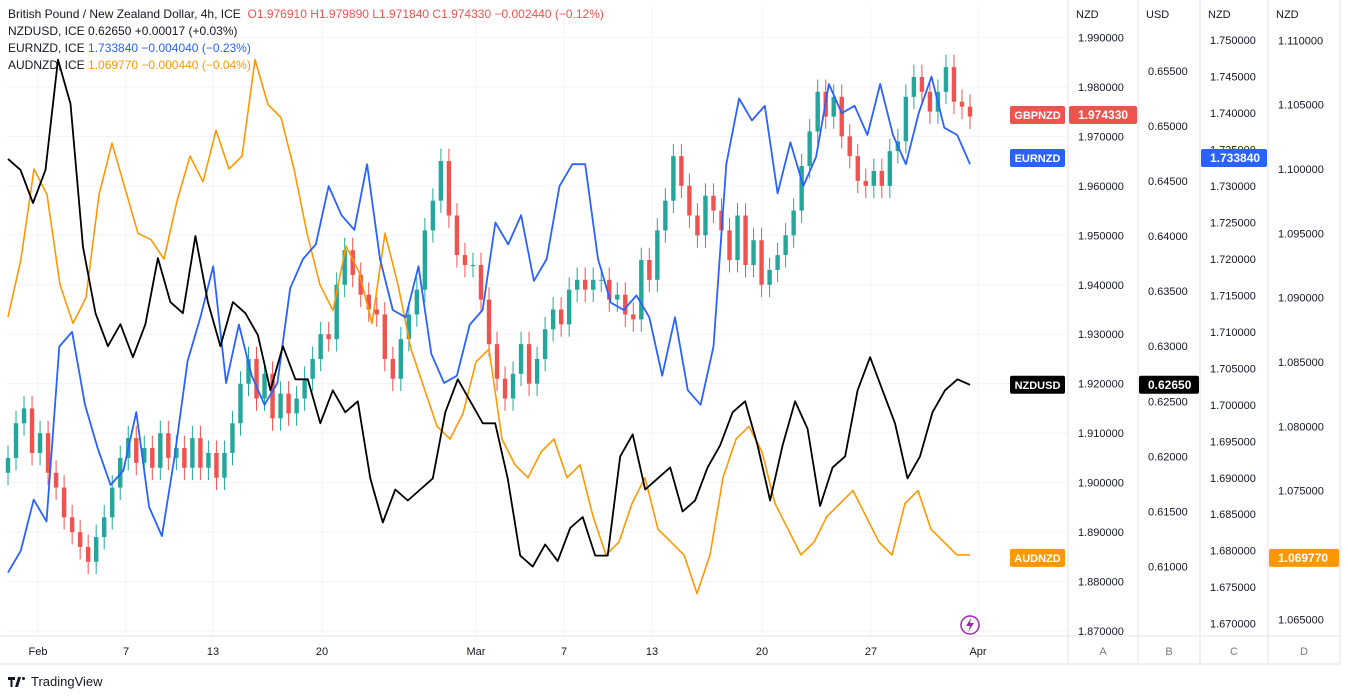 Image resolution: width=1348 pixels, height=699 pixels. Describe the element at coordinates (306, 65) in the screenshot. I see `legend-row-audnzd: AUDNZD, ICE 1.069770 −0.000440 (−0.04%)` at that location.